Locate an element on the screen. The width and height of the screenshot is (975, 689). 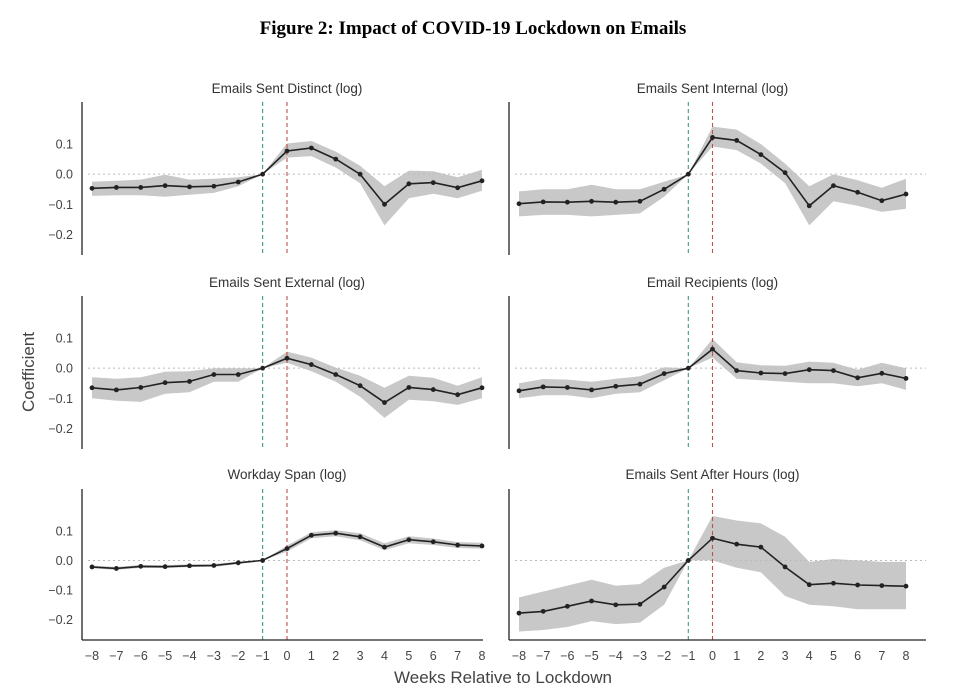
x-tick-label: −2 is located at coordinates (664, 656).